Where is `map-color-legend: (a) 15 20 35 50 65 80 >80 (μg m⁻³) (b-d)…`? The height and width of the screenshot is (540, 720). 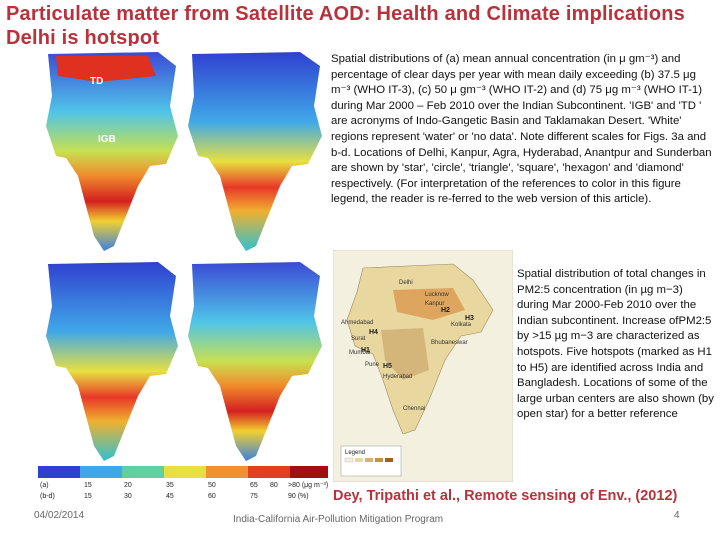
map-color-legend: (a) 15 20 35 50 65 80 >80 (μg m⁻³) (b-d)… is located at coordinates (183, 483).